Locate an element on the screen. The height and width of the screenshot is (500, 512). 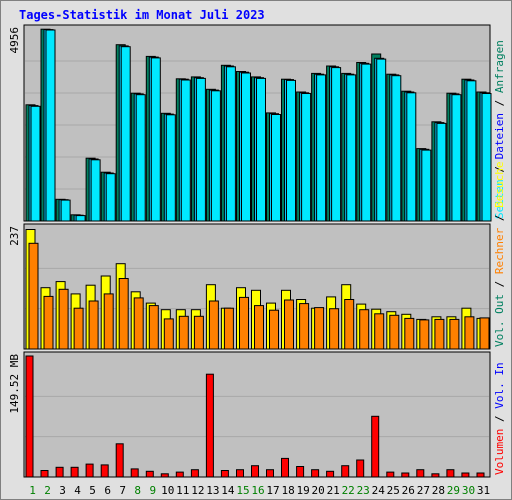
bar-volumen-day-9: Volumen 9: 7 is located at coordinates (149, 474).